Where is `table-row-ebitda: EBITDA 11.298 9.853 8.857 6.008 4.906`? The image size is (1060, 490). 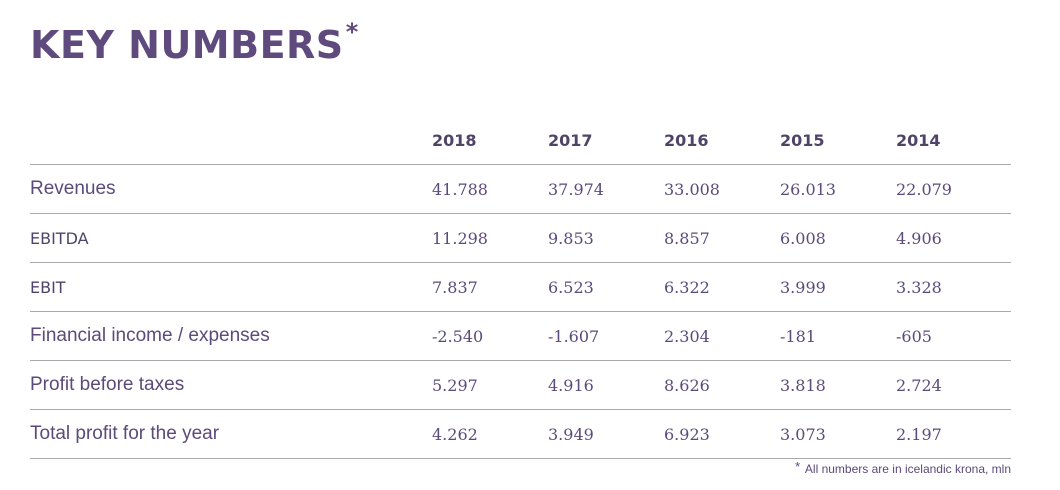 table-row-ebitda: EBITDA 11.298 9.853 8.857 6.008 4.906 is located at coordinates (520, 238).